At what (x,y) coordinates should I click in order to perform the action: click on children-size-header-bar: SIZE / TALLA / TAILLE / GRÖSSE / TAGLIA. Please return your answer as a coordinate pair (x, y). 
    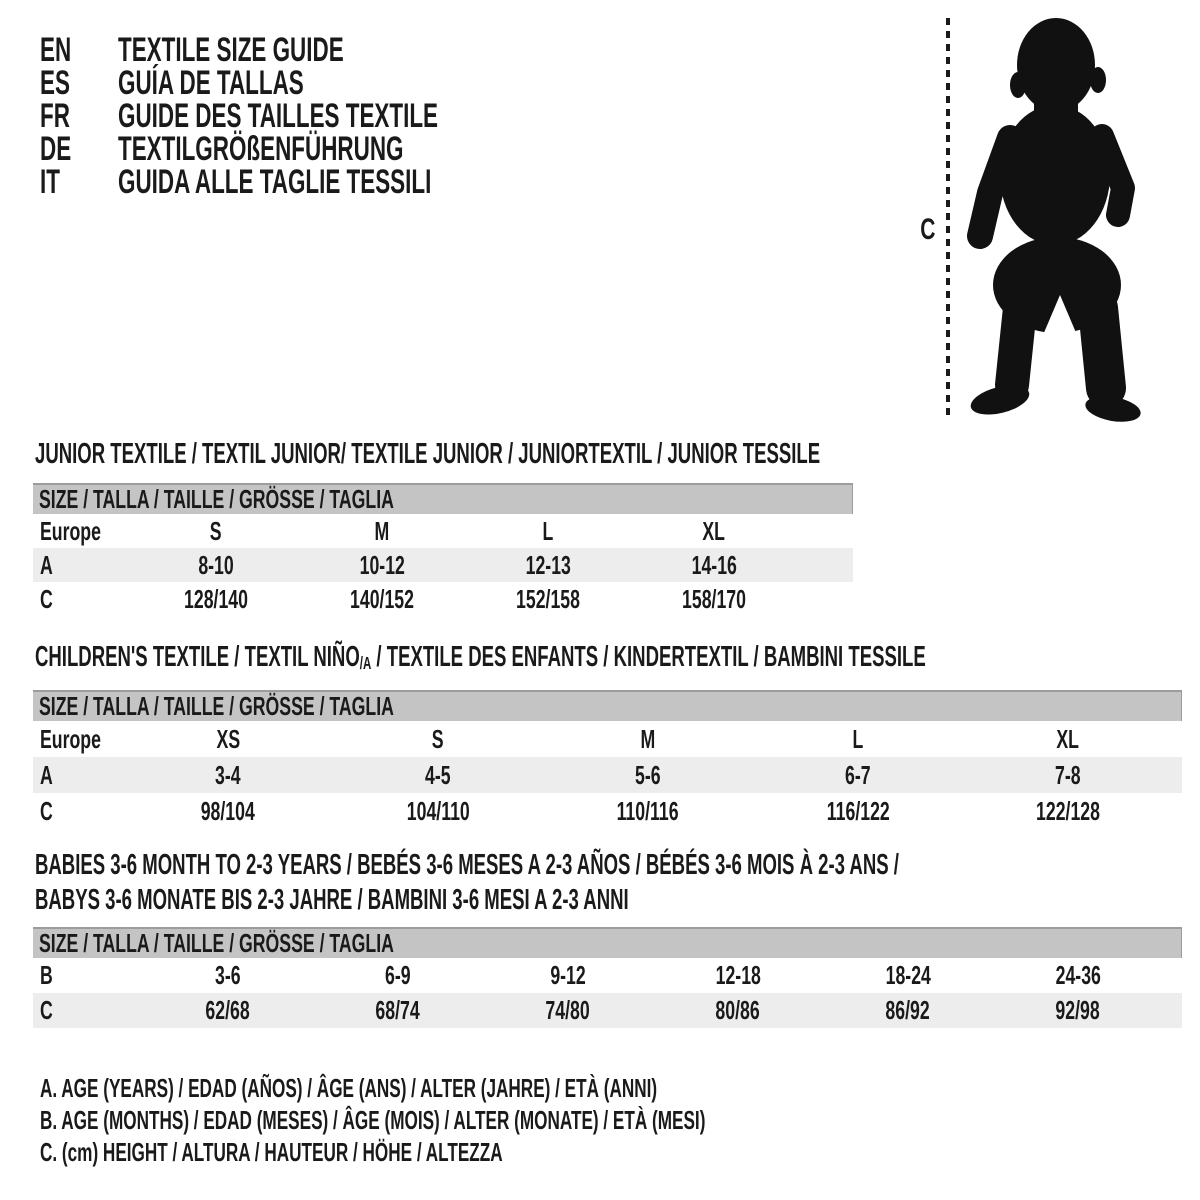
    Looking at the image, I should click on (607, 705).